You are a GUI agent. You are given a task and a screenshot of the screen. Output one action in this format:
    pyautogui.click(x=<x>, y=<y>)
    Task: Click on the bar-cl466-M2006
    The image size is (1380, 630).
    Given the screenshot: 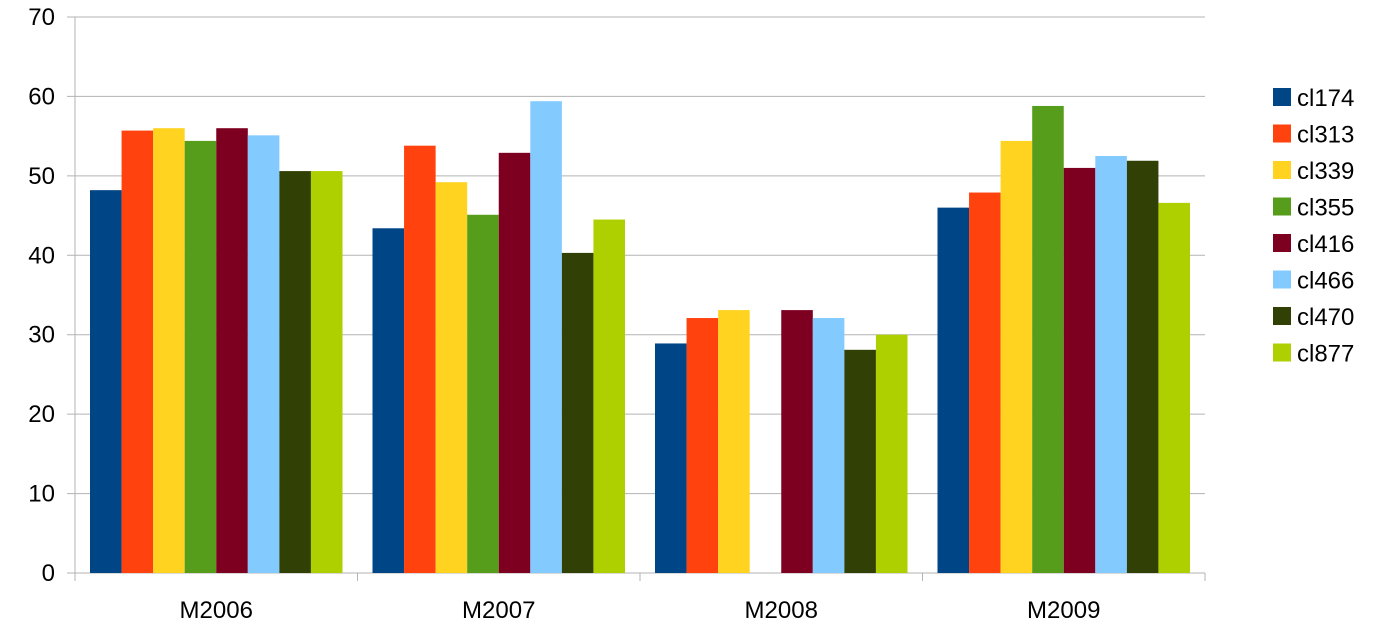 What is the action you would take?
    pyautogui.click(x=263, y=354)
    